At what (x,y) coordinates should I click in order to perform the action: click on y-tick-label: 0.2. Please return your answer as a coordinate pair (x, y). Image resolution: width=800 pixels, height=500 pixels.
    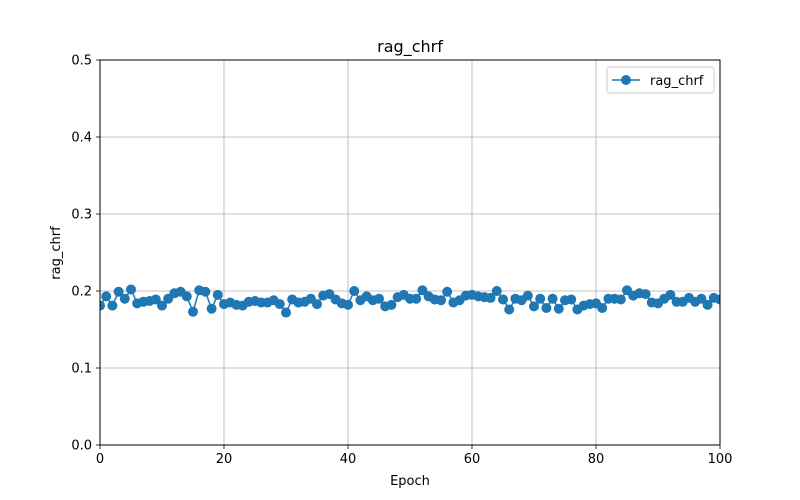
    Looking at the image, I should click on (81, 292).